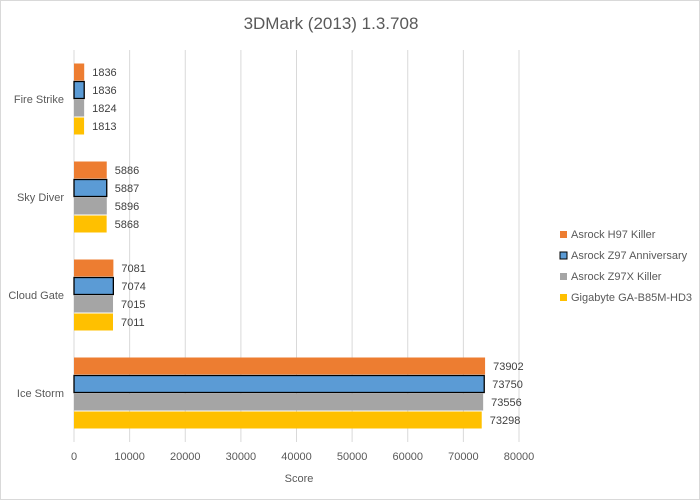  I want to click on x-tick-label: 60000, so click(407, 457).